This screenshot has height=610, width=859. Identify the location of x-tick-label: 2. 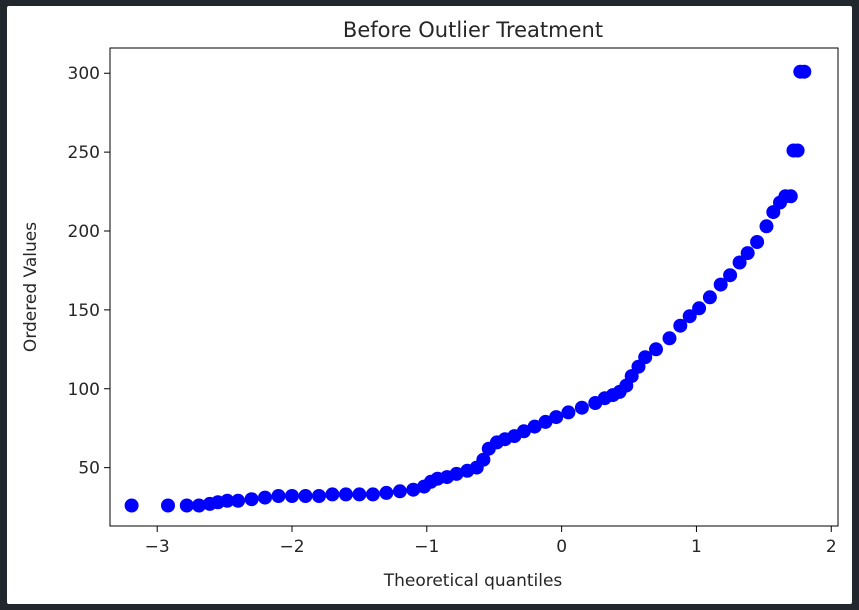
(831, 547).